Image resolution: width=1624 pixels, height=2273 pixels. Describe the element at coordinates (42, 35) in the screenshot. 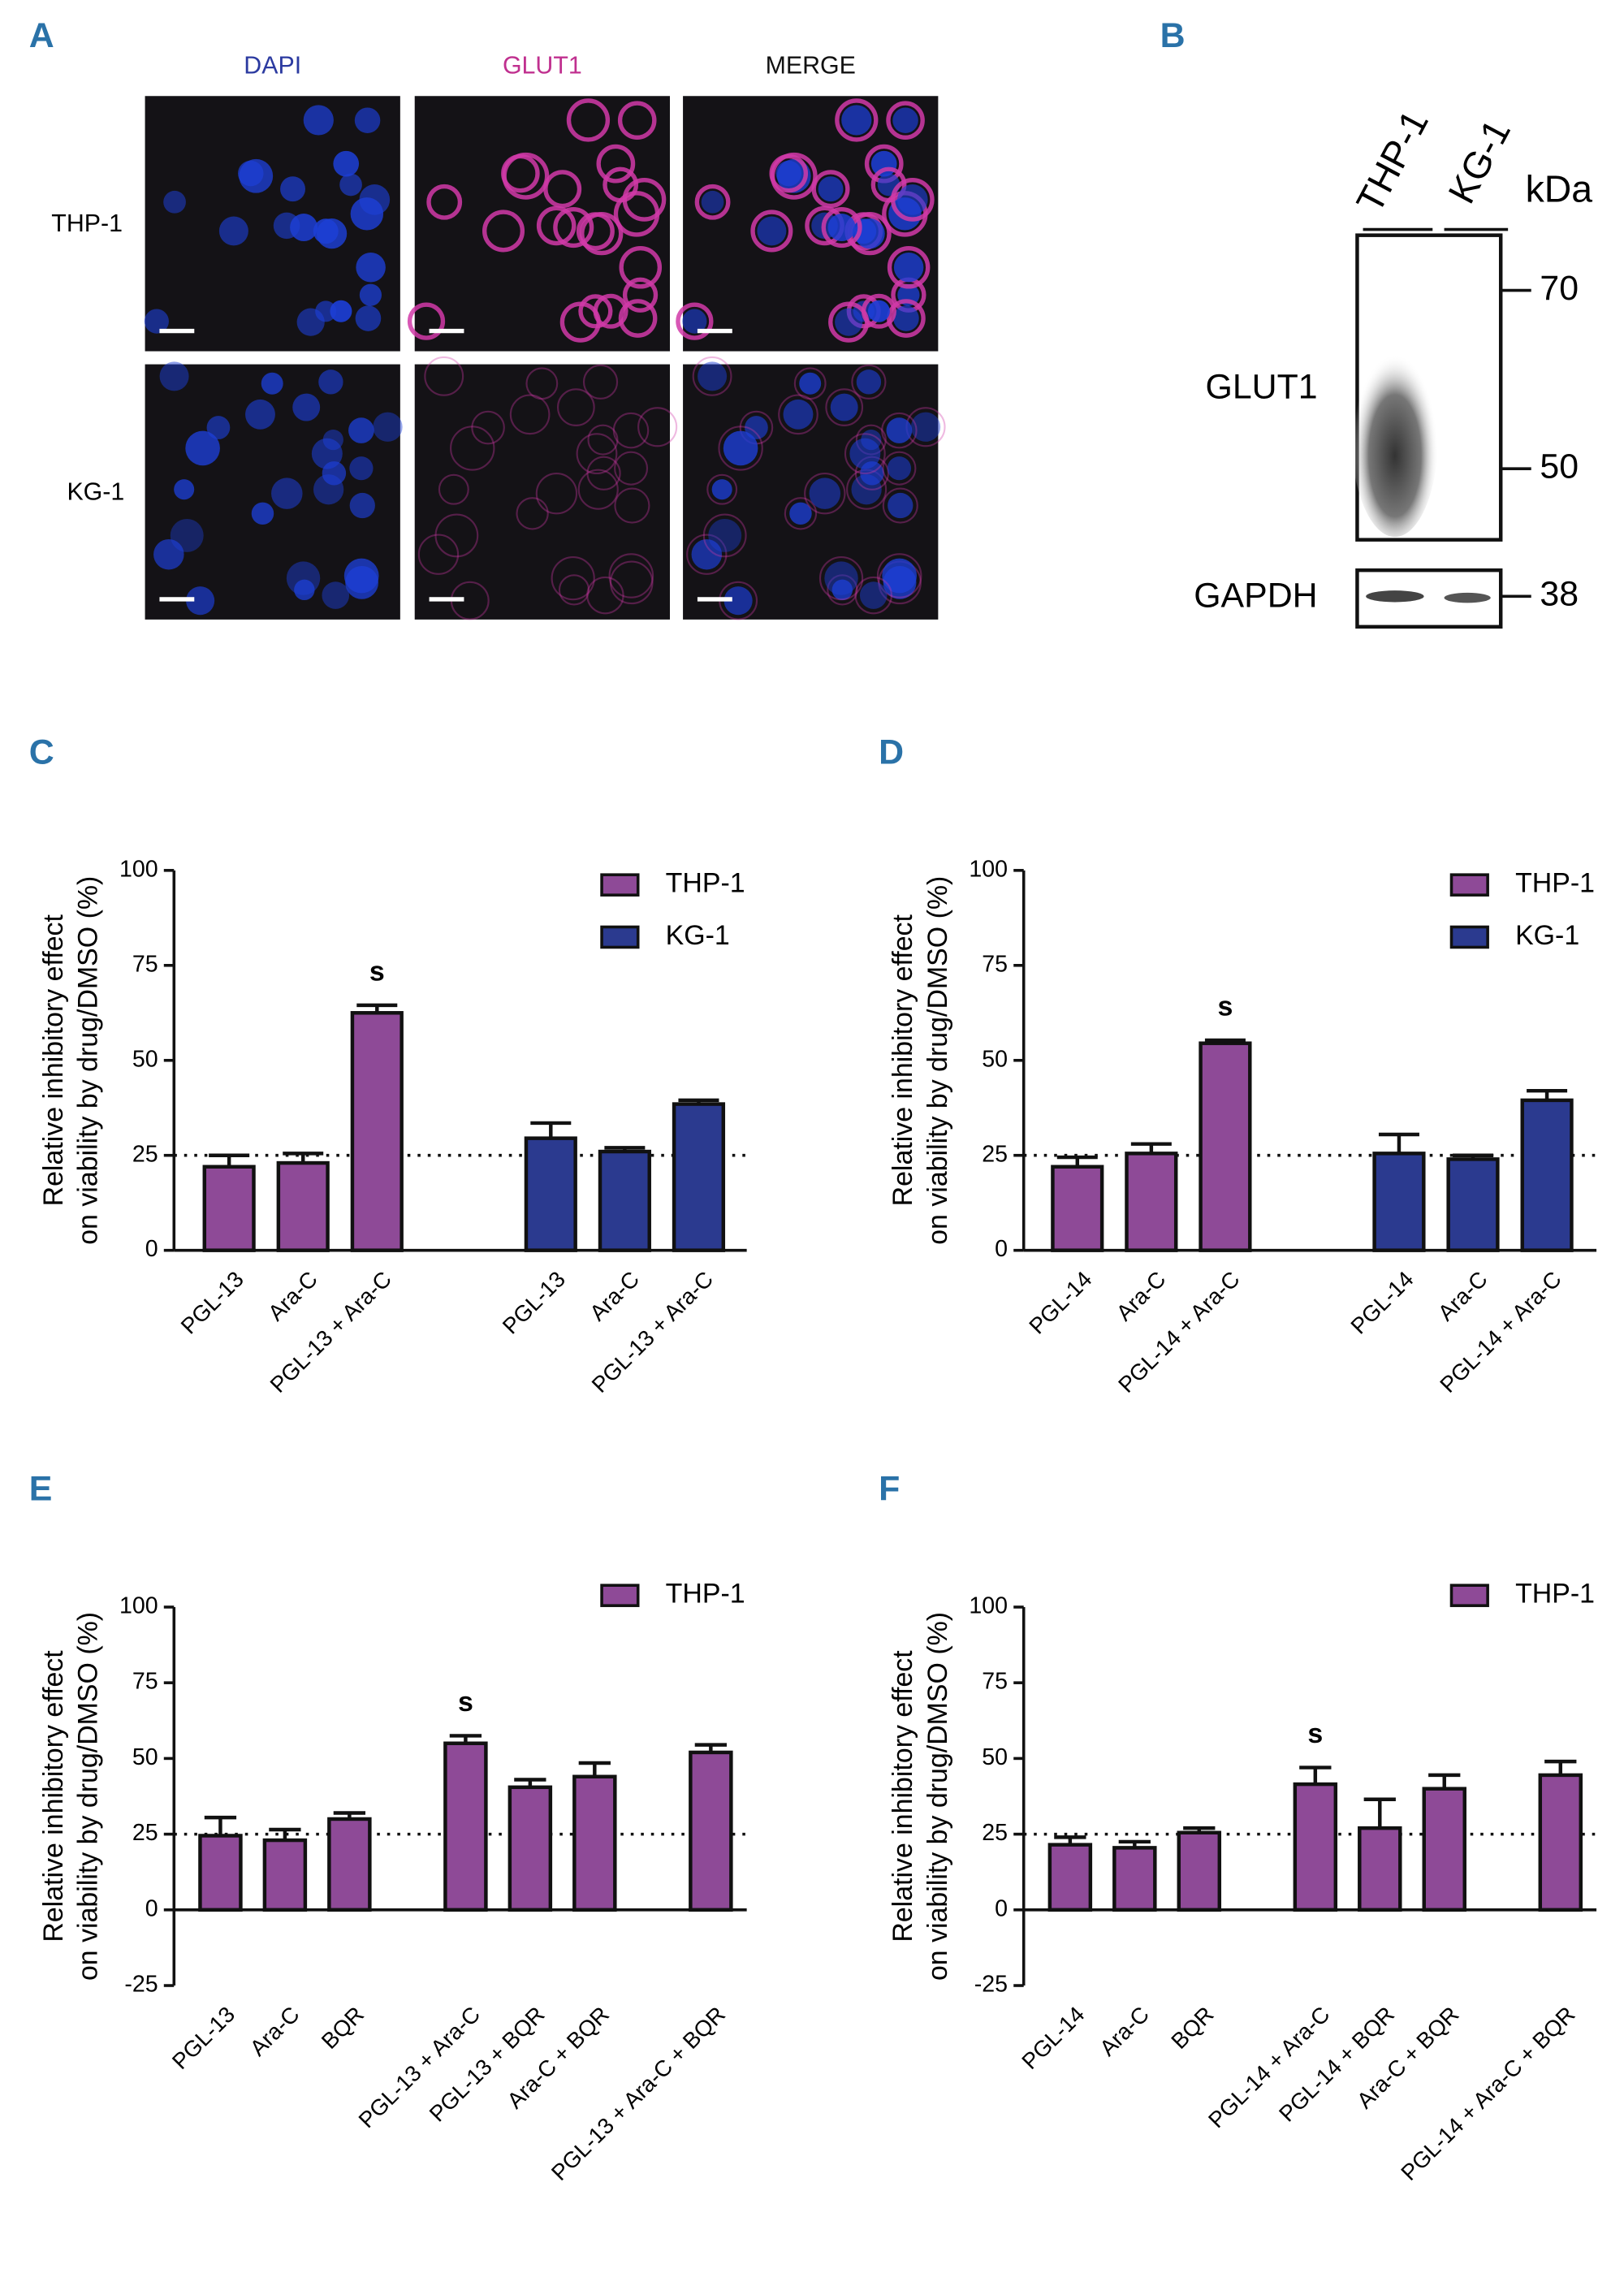

I see `panel-label: A` at that location.